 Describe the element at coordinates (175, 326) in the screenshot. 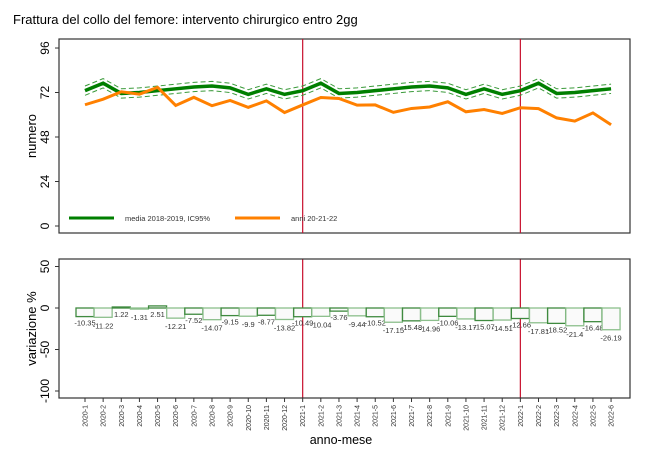

I see `bar-value-label: -12.21` at that location.